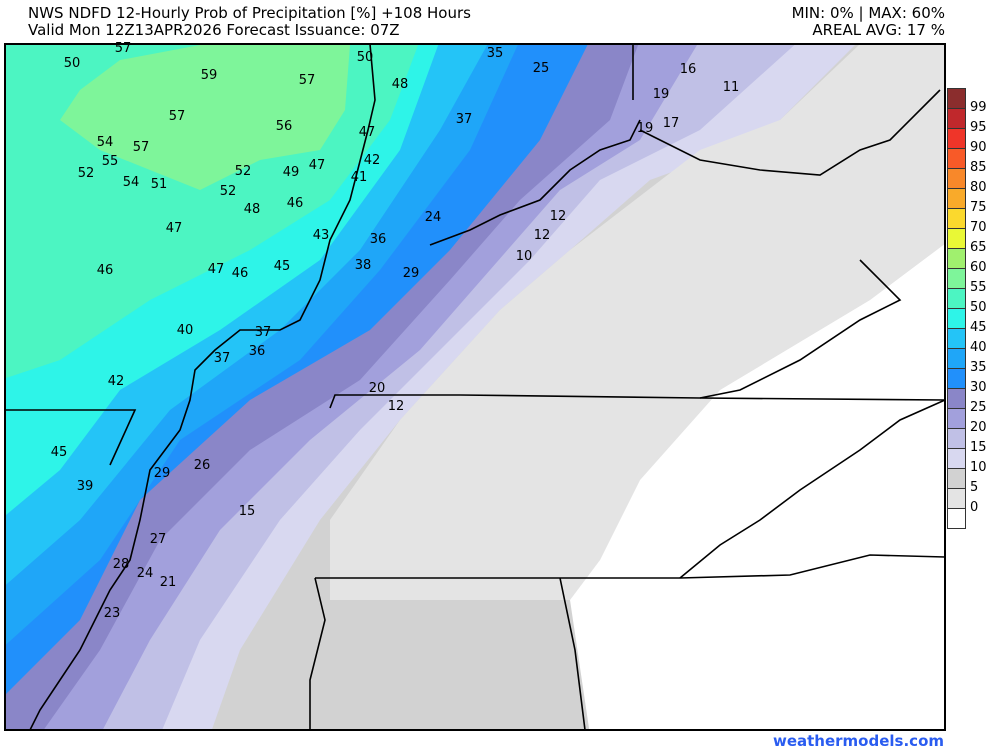 The image size is (1000, 750). What do you see at coordinates (974, 507) in the screenshot?
I see `legend-label: 0` at bounding box center [974, 507].